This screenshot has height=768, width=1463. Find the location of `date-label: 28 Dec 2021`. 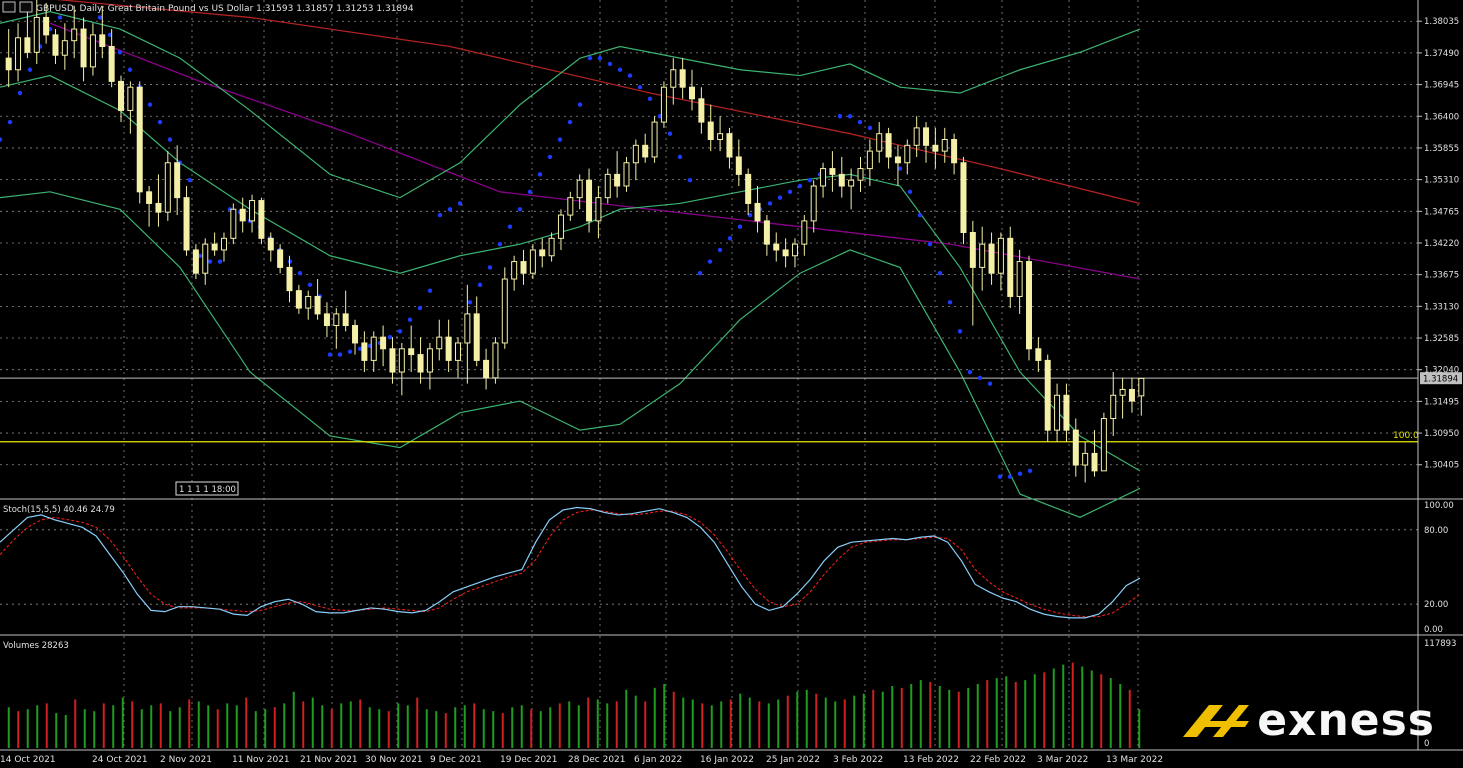

date-label: 28 Dec 2021 is located at coordinates (597, 760).